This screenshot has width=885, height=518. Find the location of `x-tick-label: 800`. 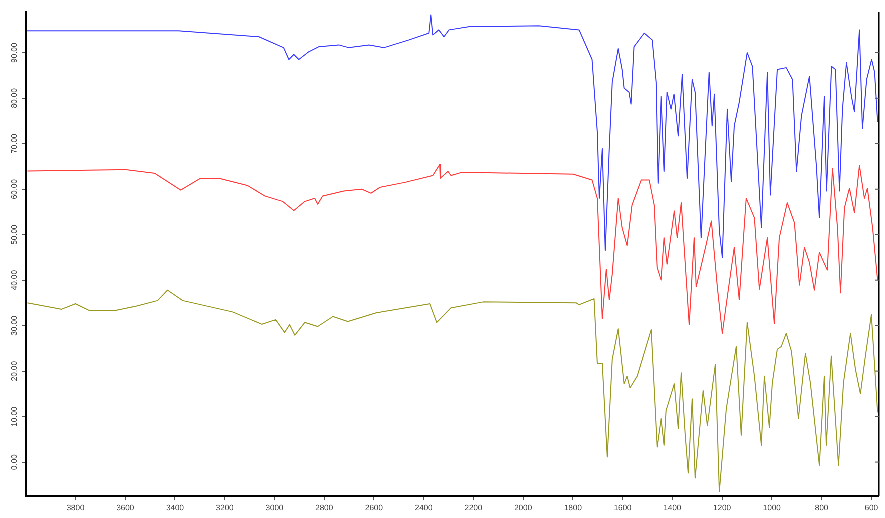

x-tick-label: 800 is located at coordinates (822, 507).